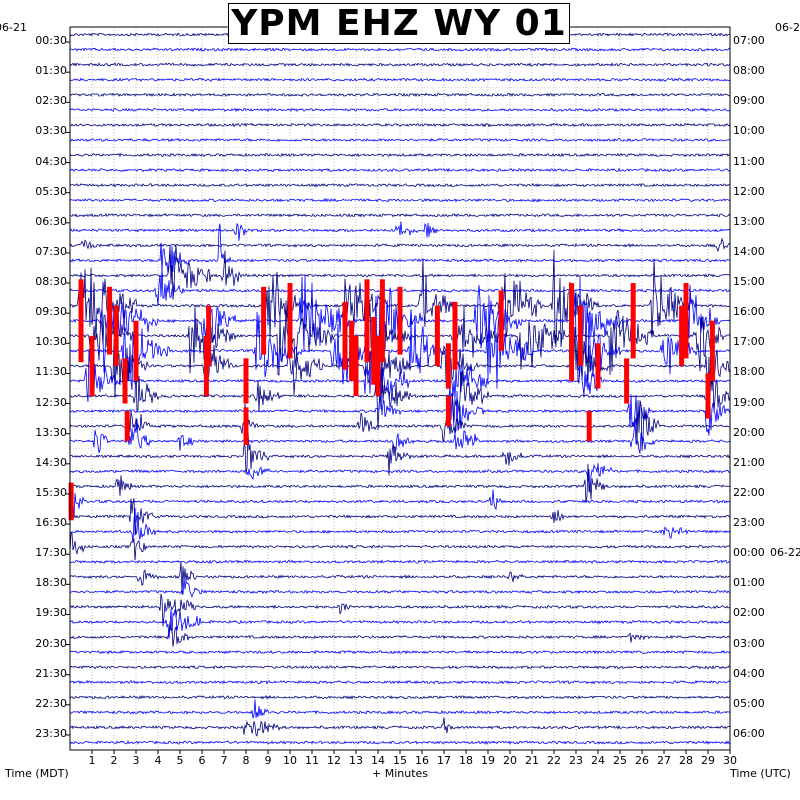 The height and width of the screenshot is (800, 800). I want to click on left-axis-label: Time (MDT), so click(37, 773).